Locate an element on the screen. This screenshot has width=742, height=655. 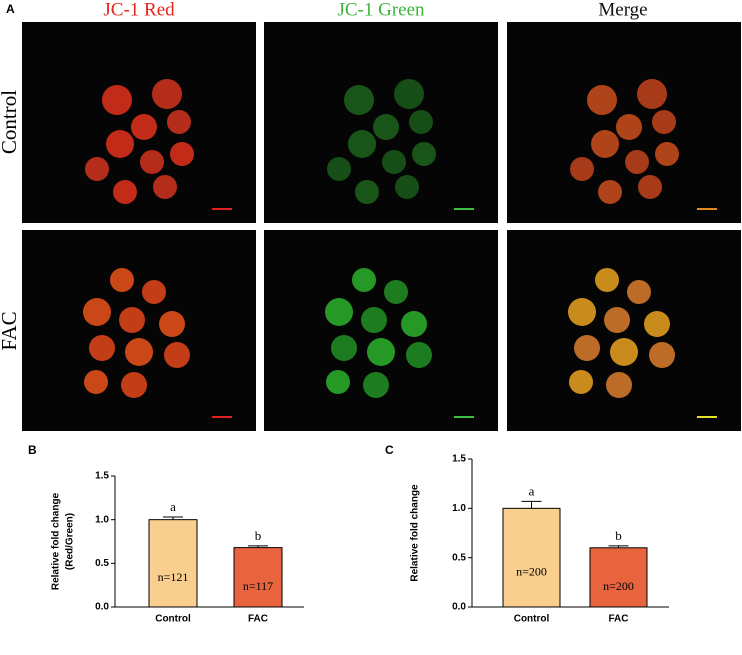
column-header: JC-1 Green is located at coordinates (381, 10).